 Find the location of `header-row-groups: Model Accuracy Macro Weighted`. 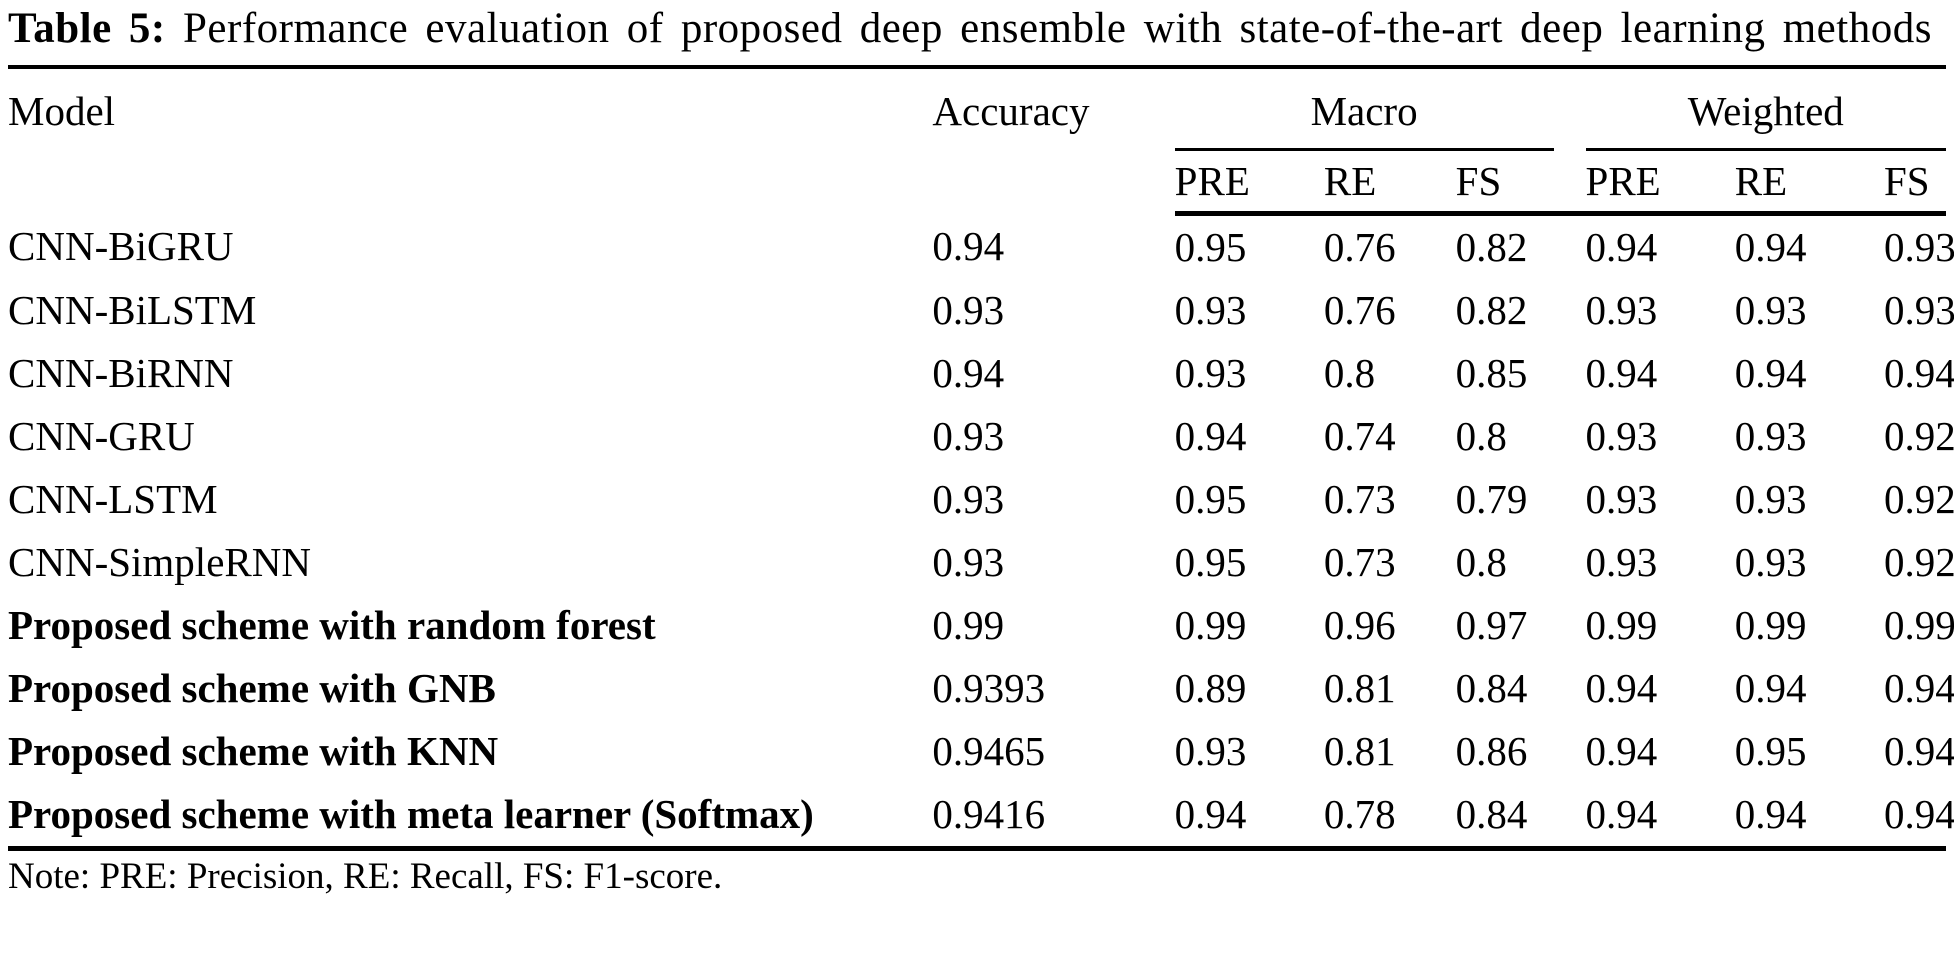

header-row-groups: Model Accuracy Macro Weighted is located at coordinates (977, 109).